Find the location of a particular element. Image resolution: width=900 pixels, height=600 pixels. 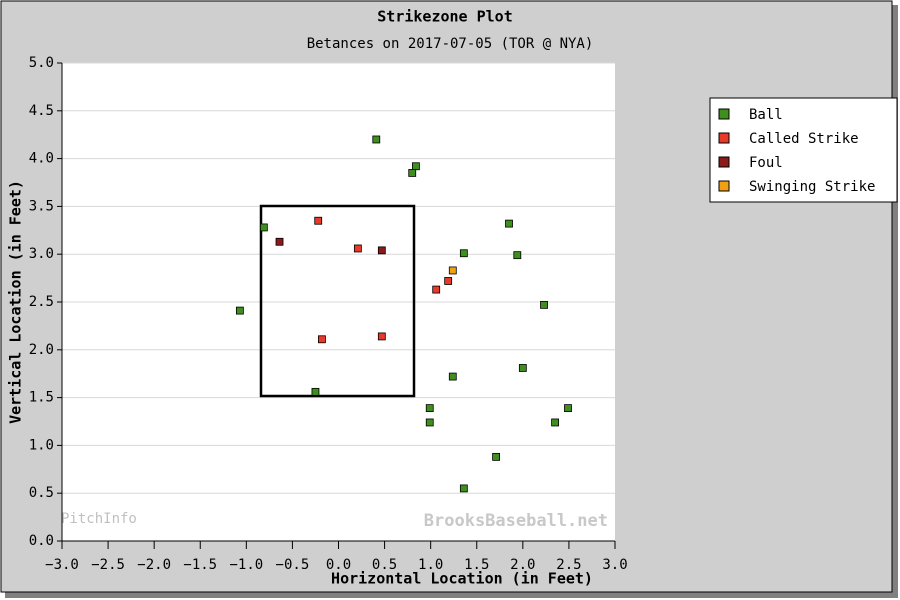

x-tick-label: 0.0 is located at coordinates (338, 565).